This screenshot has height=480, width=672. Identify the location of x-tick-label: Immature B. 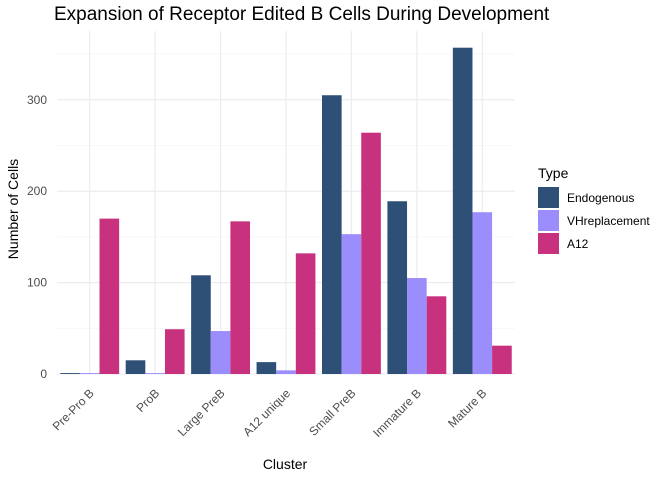
(397, 413).